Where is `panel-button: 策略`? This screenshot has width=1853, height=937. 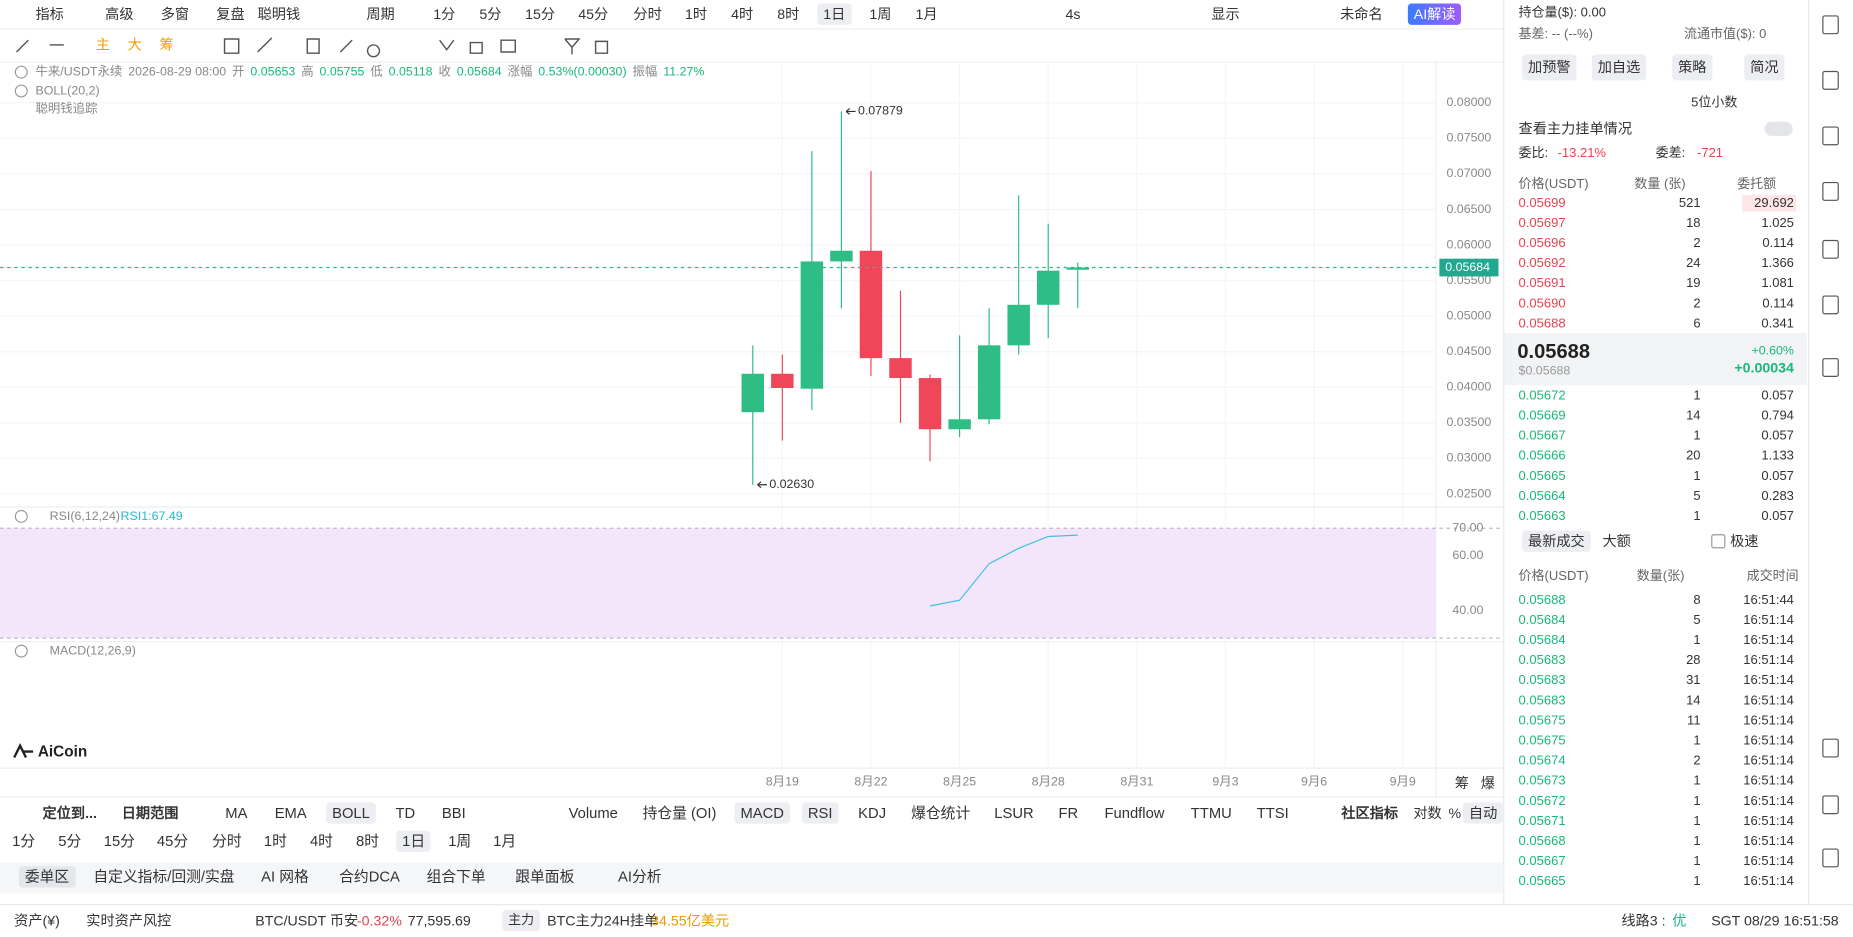
panel-button: 策略 is located at coordinates (1692, 67).